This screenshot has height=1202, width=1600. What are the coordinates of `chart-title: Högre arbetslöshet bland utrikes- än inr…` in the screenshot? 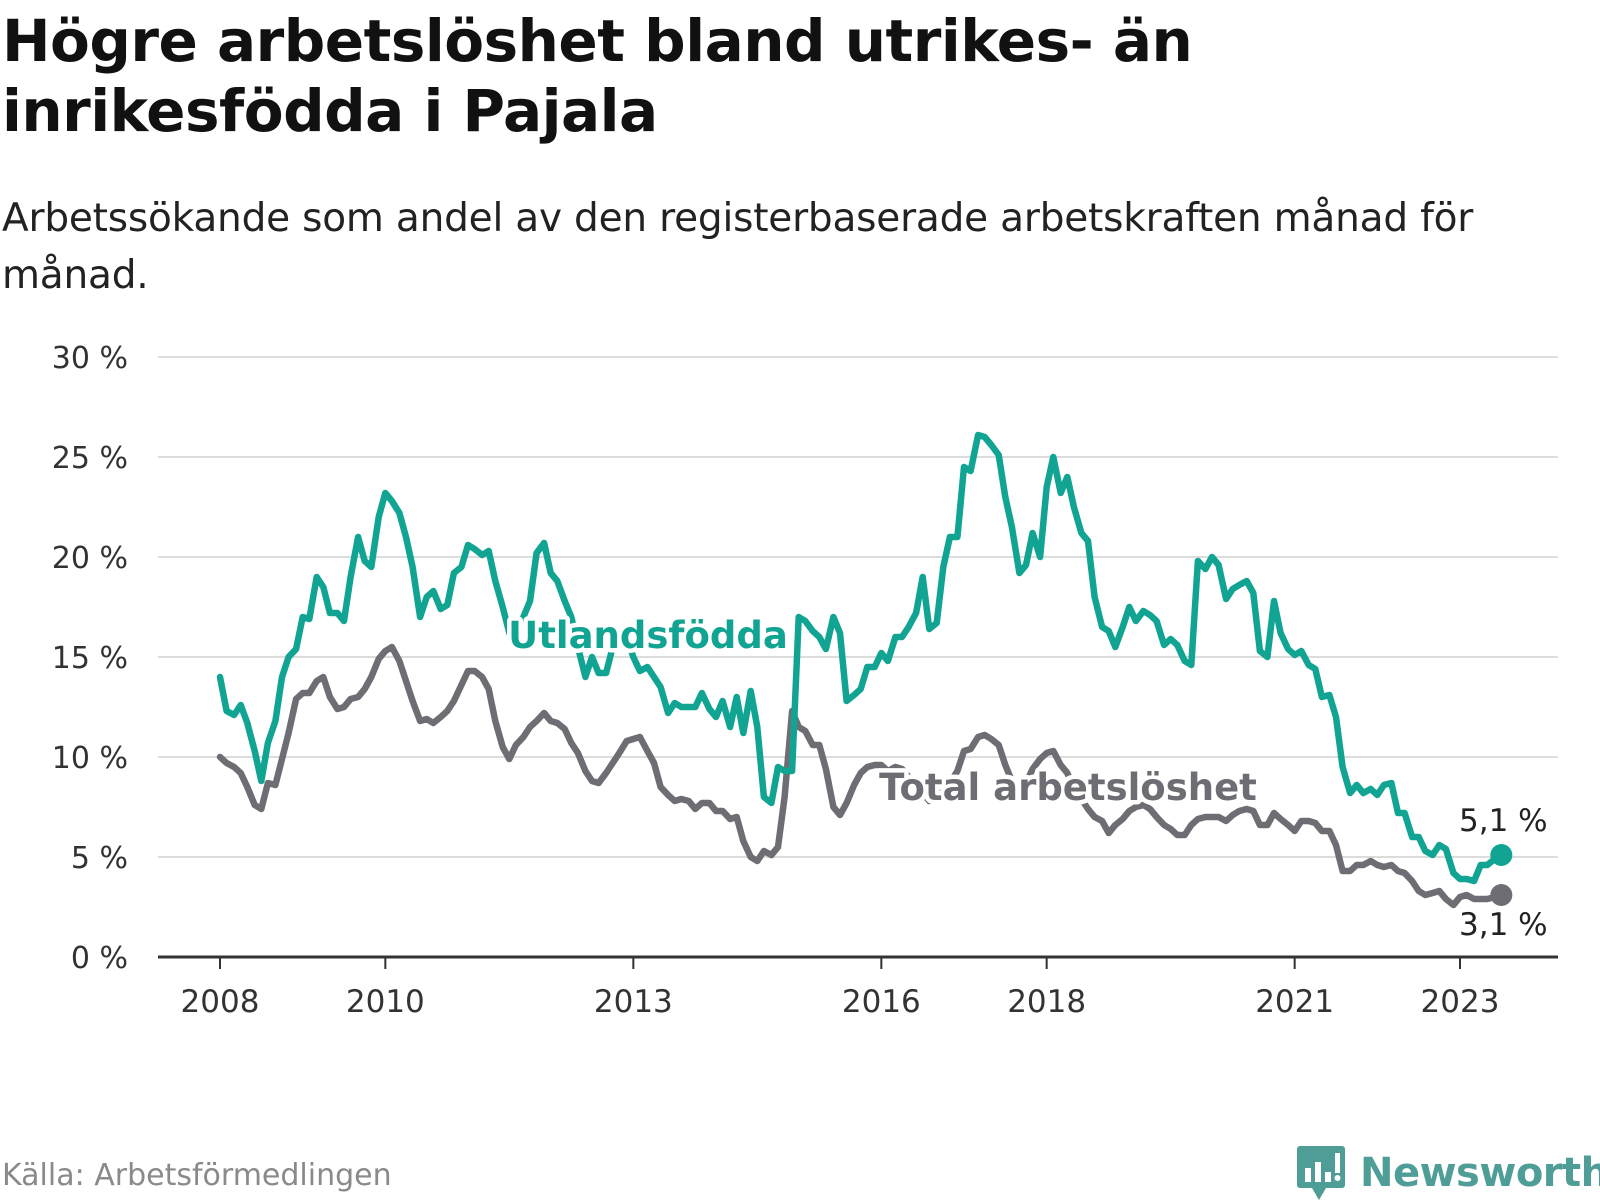 It's located at (597, 76).